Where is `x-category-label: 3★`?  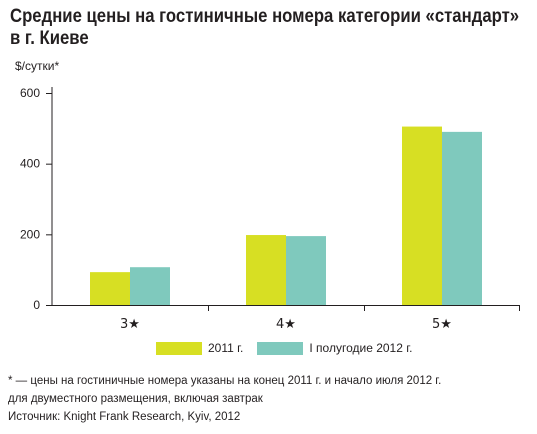 x-category-label: 3★ is located at coordinates (130, 324).